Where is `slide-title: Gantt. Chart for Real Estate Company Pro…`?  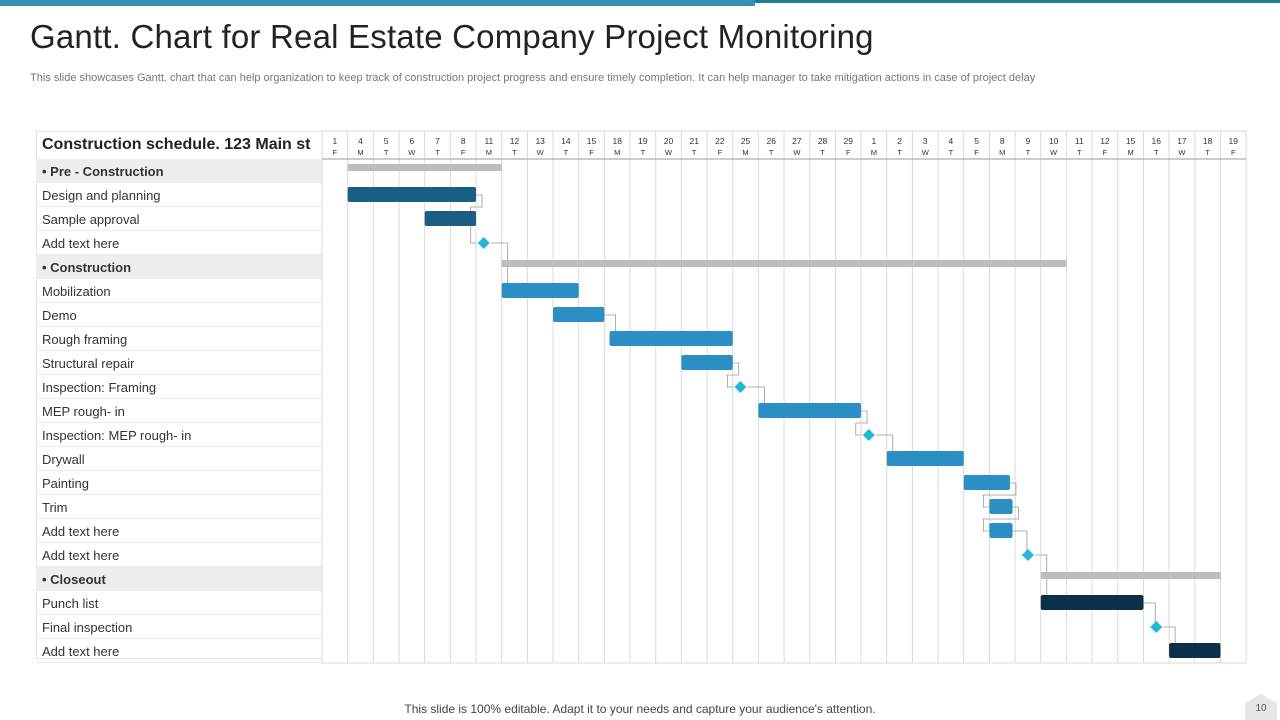 slide-title: Gantt. Chart for Real Estate Company Pro… is located at coordinates (452, 36).